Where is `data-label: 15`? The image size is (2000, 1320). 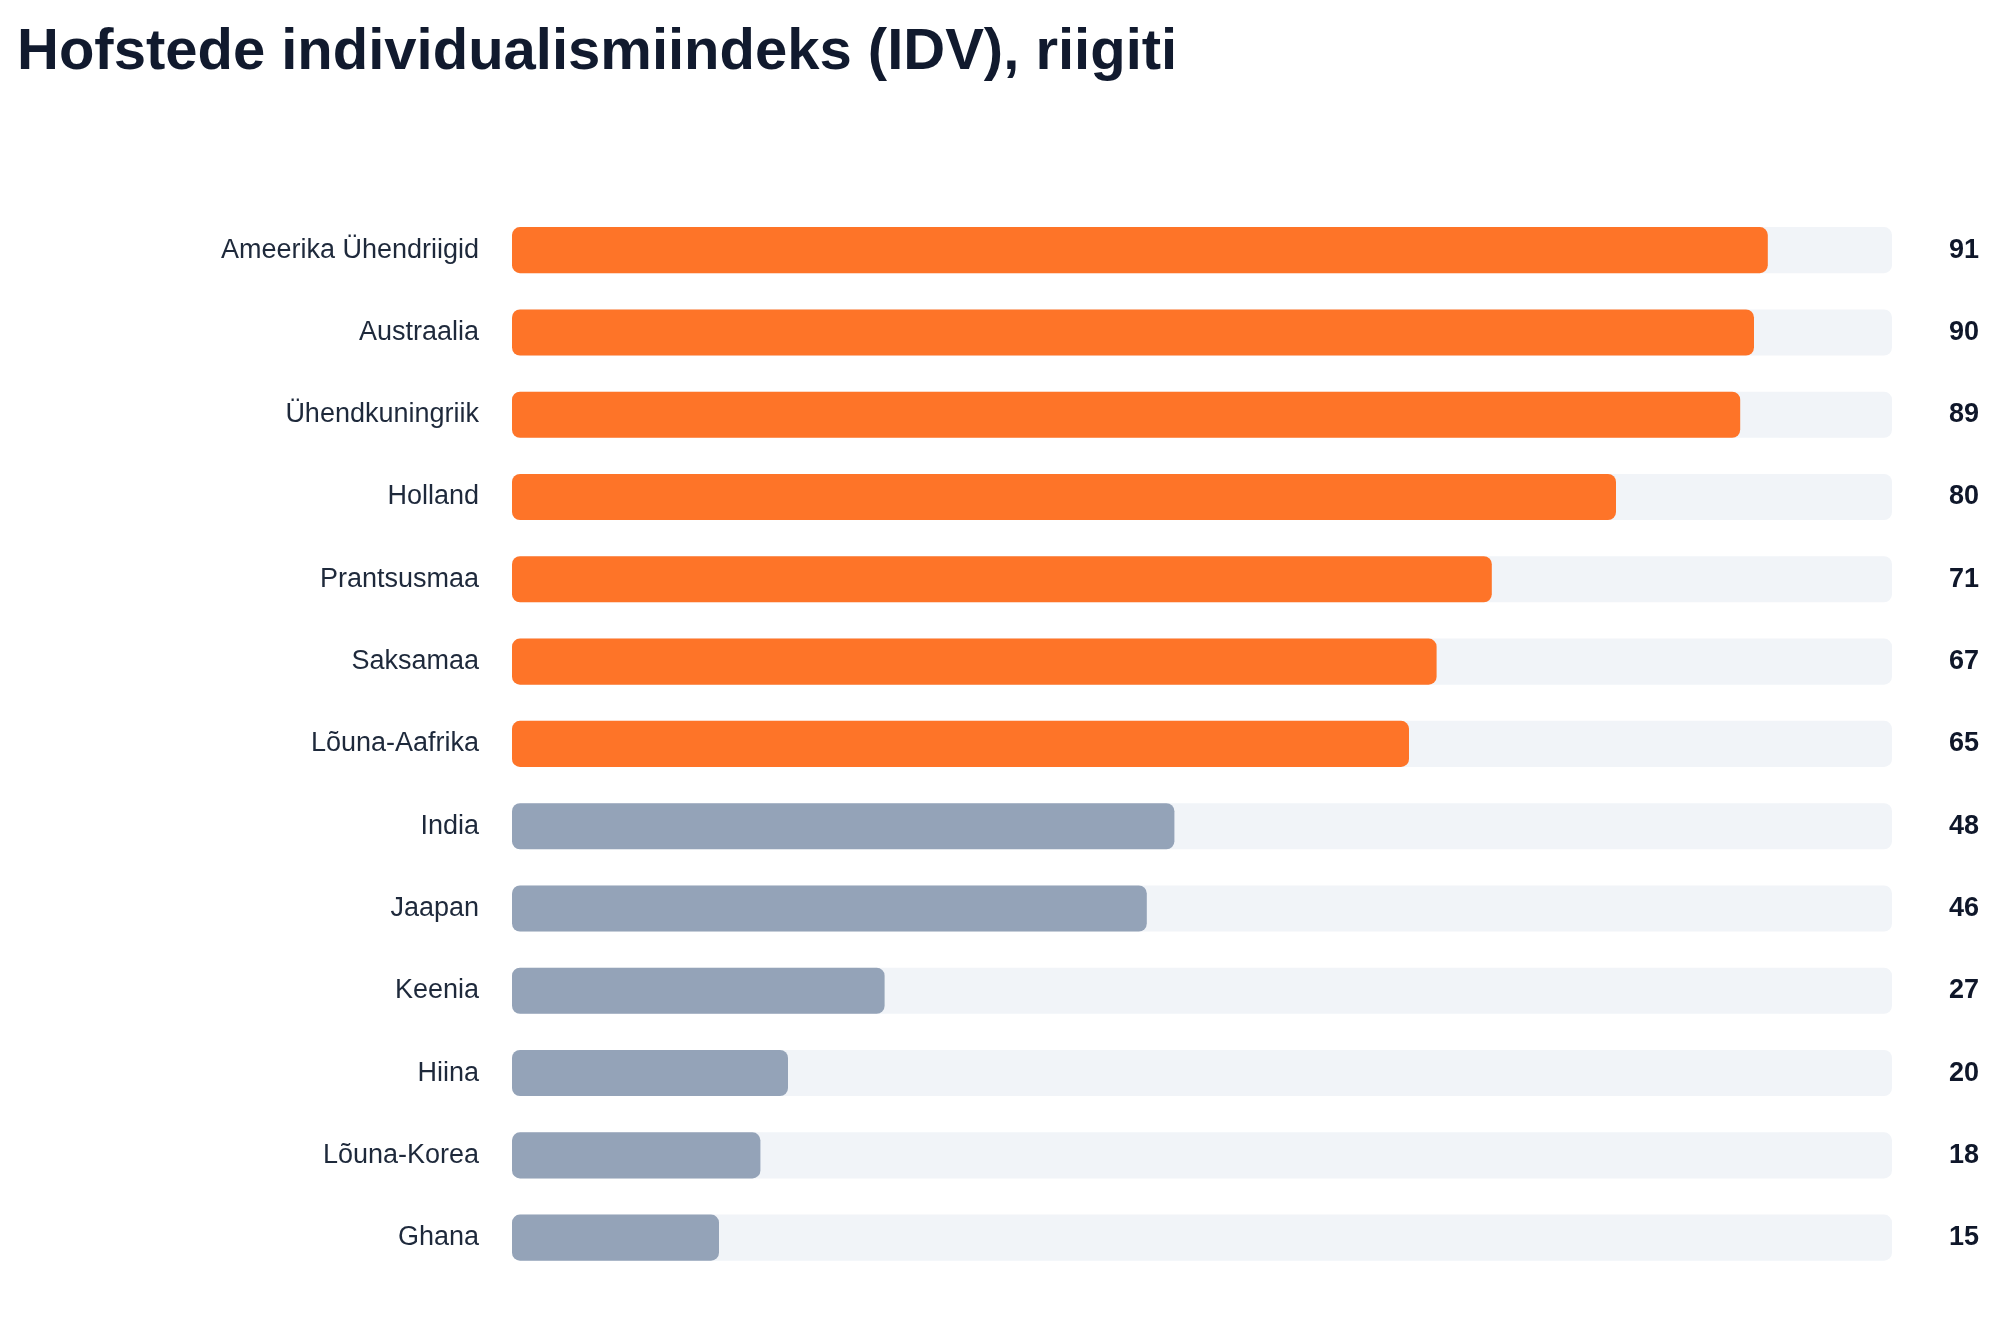
data-label: 15 is located at coordinates (1964, 1236).